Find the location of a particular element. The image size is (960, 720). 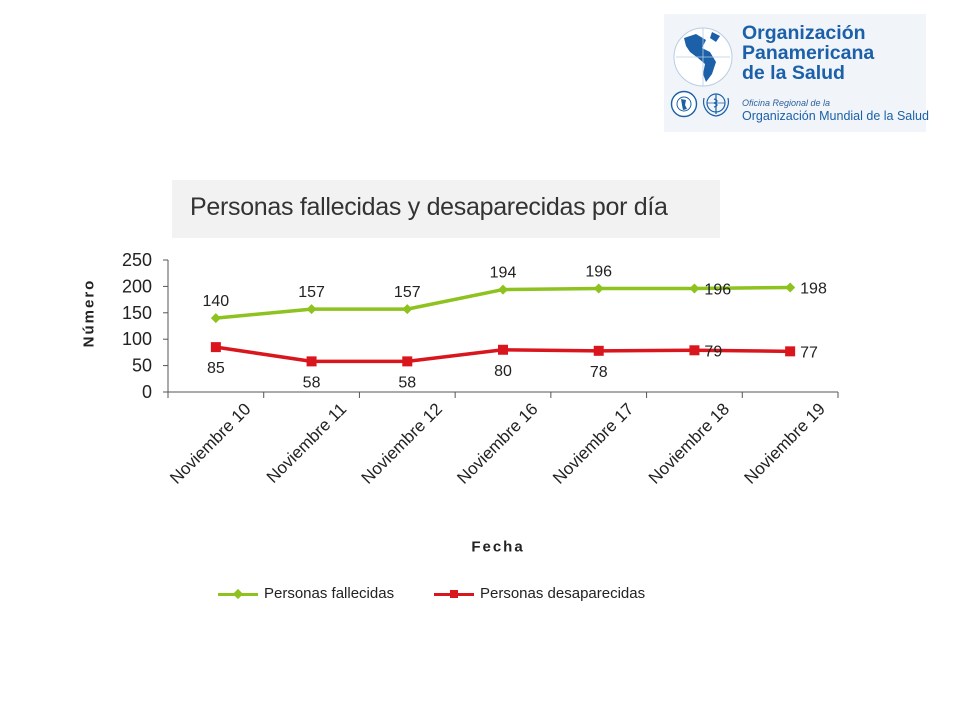

legend-swatch-fallecidas is located at coordinates (238, 594).